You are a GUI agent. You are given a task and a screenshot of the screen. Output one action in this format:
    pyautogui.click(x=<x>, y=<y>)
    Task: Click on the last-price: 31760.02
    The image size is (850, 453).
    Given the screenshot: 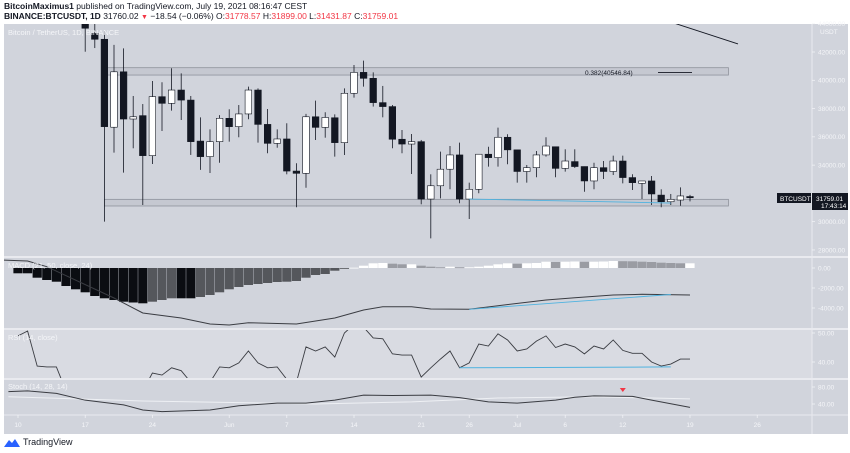 What is the action you would take?
    pyautogui.click(x=121, y=16)
    